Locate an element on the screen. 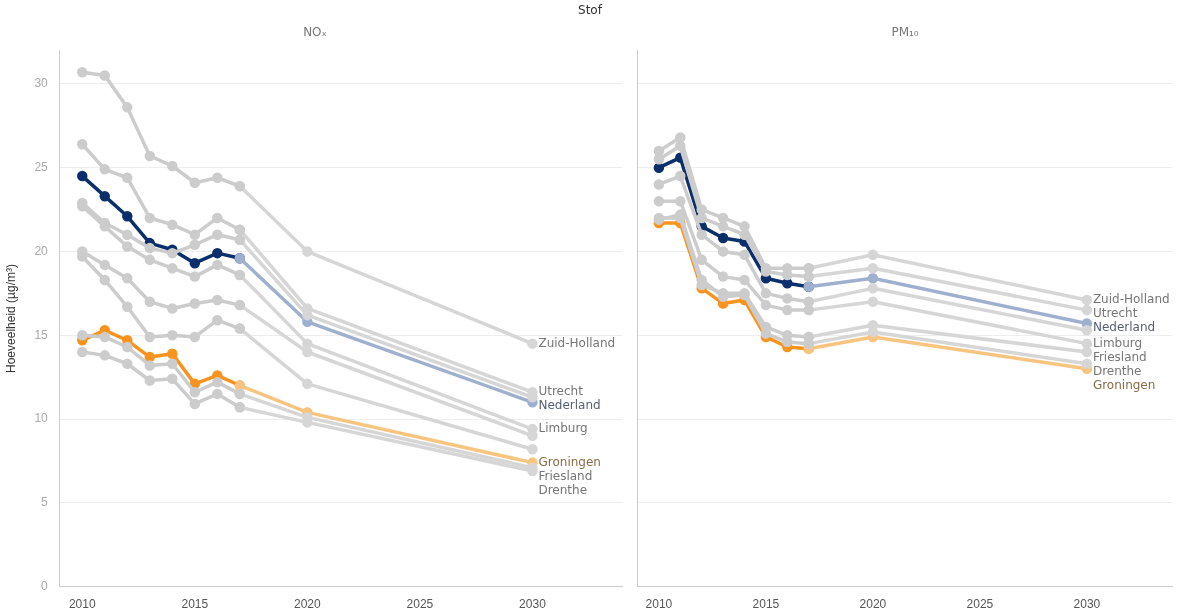 This screenshot has height=615, width=1180. y-tick-label: 15 is located at coordinates (41, 334).